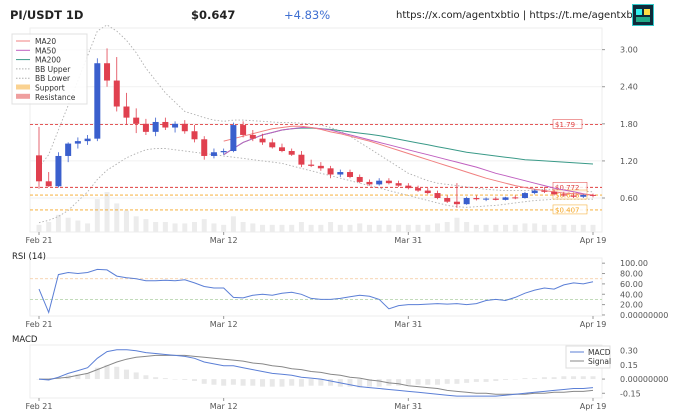 The width and height of the screenshot is (680, 415). I want to click on rsi-y-tick-label: 100.00, so click(634, 263).